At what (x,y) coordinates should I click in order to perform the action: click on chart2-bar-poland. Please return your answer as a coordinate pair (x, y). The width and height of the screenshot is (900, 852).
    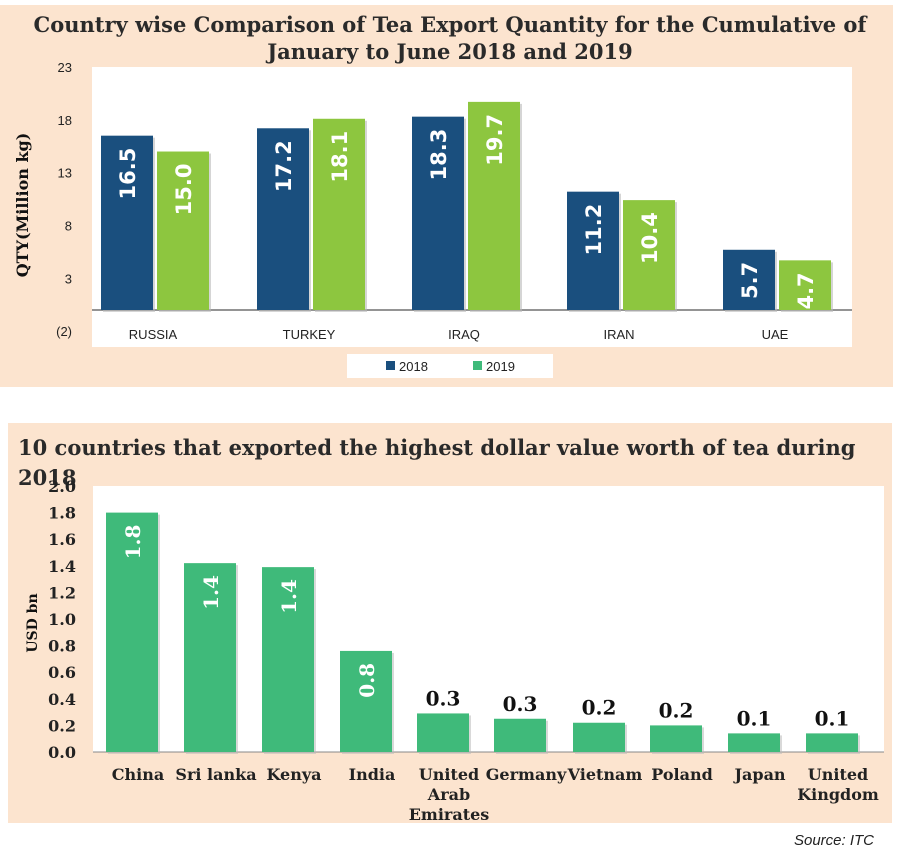
    Looking at the image, I should click on (676, 738).